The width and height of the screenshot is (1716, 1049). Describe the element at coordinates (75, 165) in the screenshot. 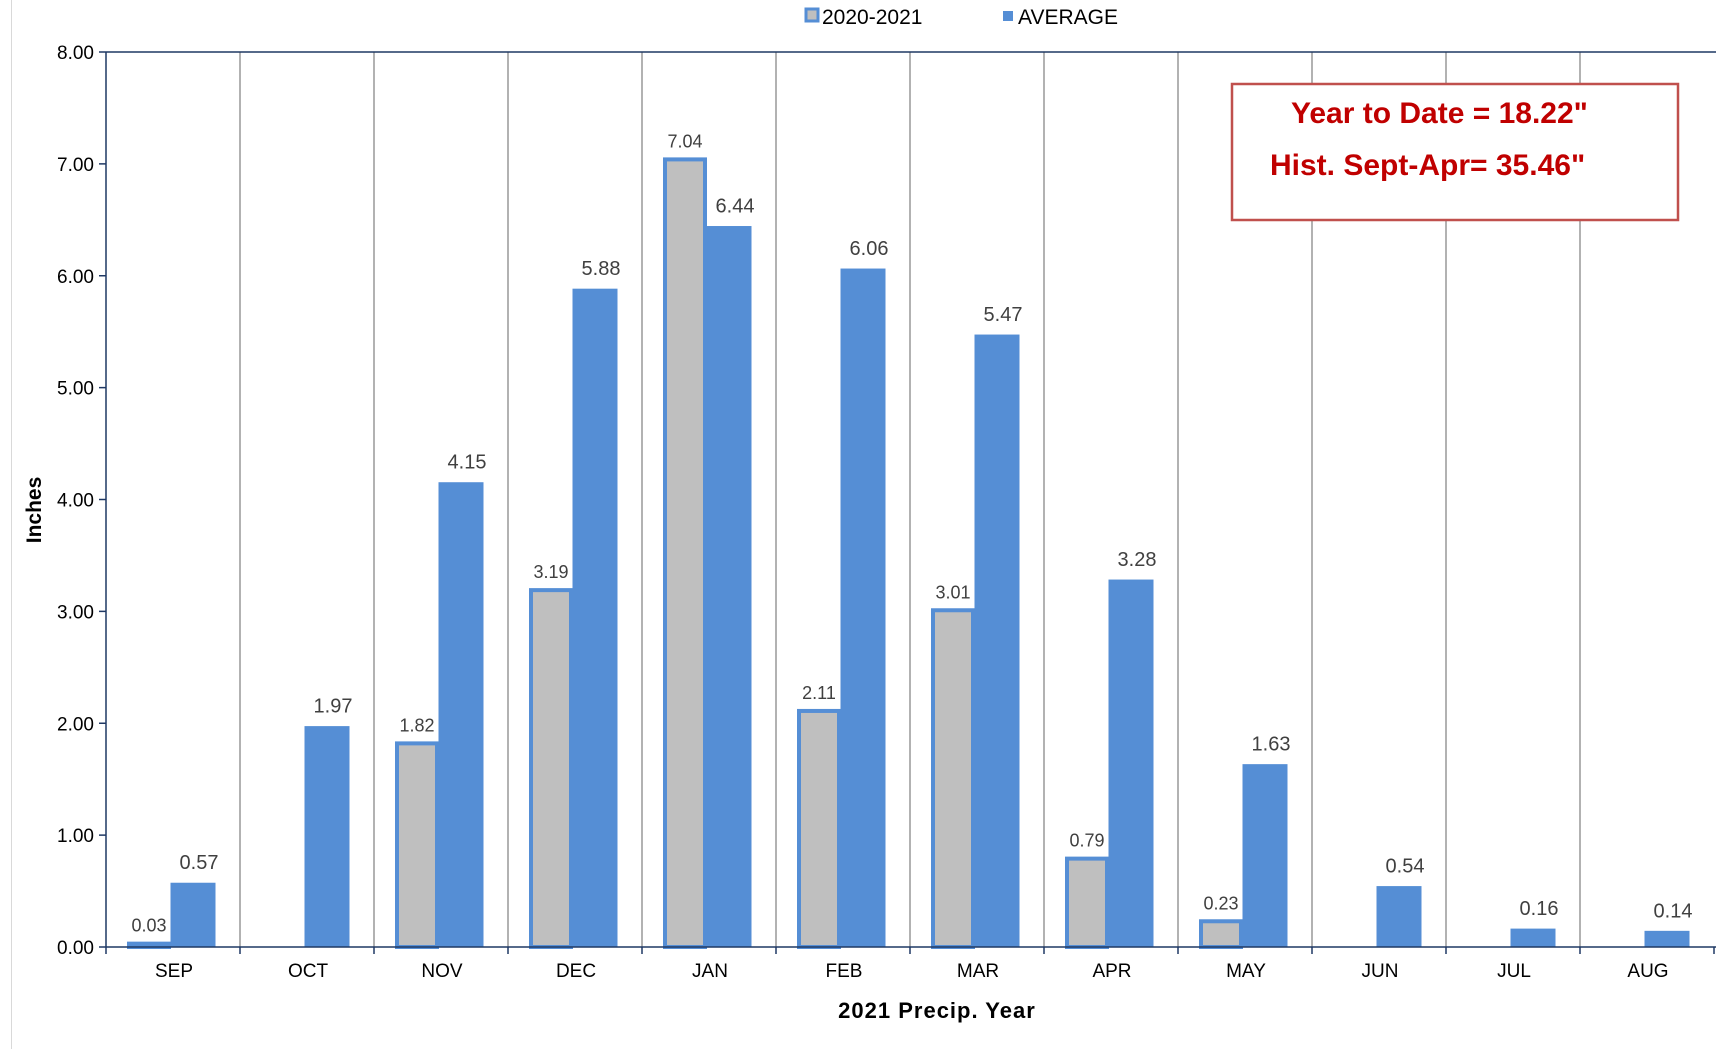

I see `y-tick-label: 7.00` at that location.